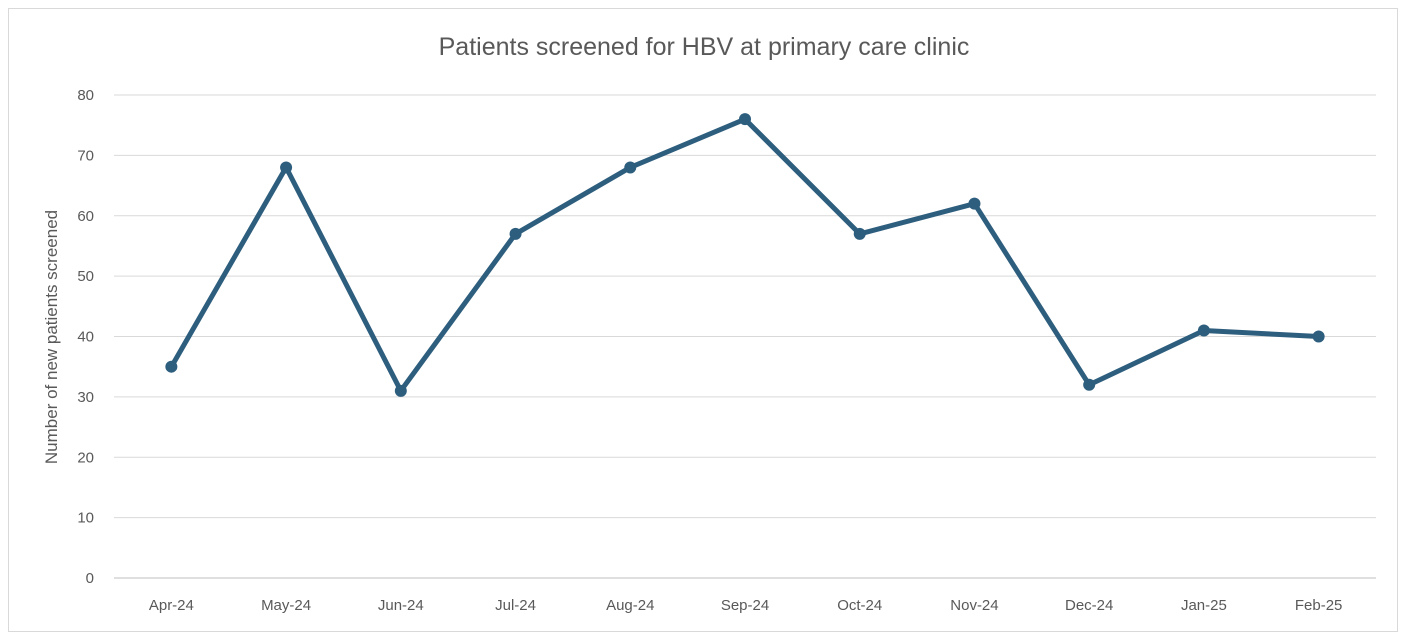 The height and width of the screenshot is (642, 1408). What do you see at coordinates (1089, 605) in the screenshot?
I see `x-tick-label: Dec-24` at bounding box center [1089, 605].